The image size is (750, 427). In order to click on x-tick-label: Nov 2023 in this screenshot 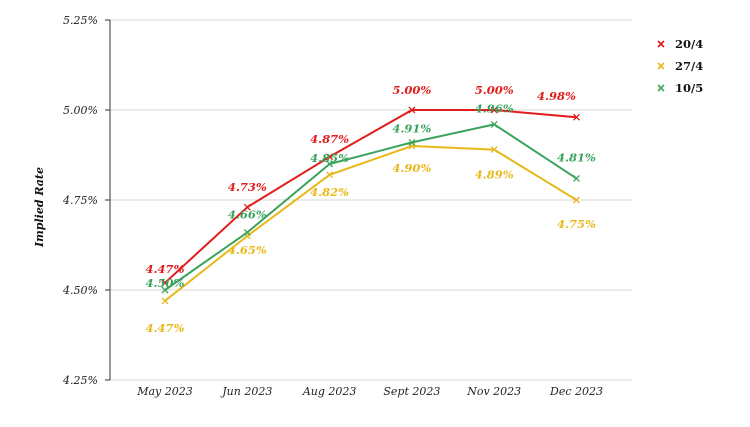, I will do `click(493, 391)`.